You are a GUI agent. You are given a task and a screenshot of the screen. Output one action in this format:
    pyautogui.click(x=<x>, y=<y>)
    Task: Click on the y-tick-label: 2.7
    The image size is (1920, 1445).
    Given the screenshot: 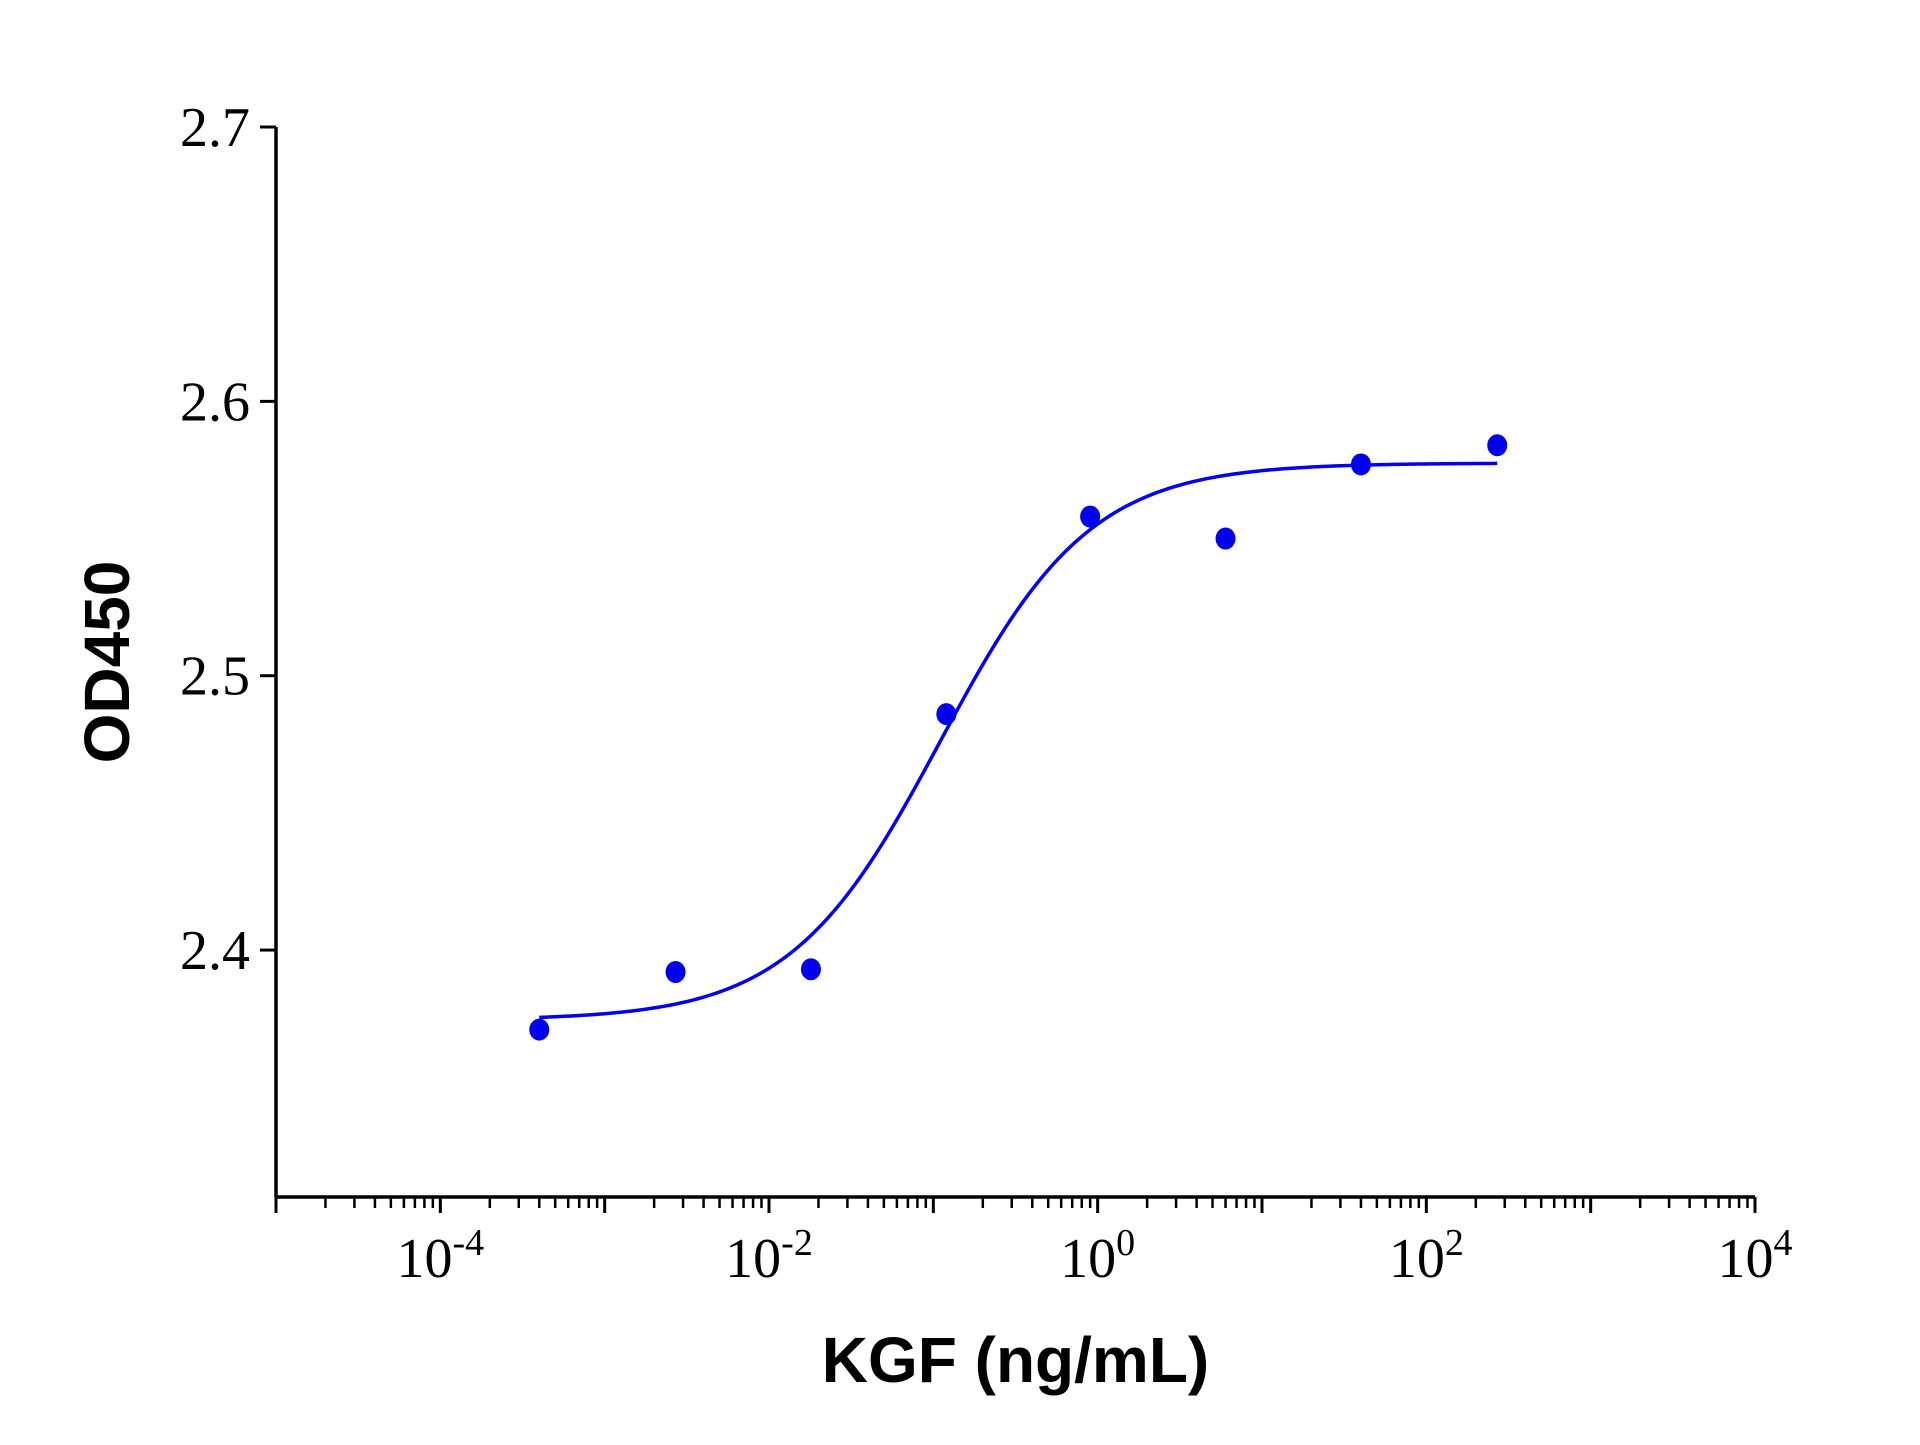 What is the action you would take?
    pyautogui.click(x=215, y=128)
    